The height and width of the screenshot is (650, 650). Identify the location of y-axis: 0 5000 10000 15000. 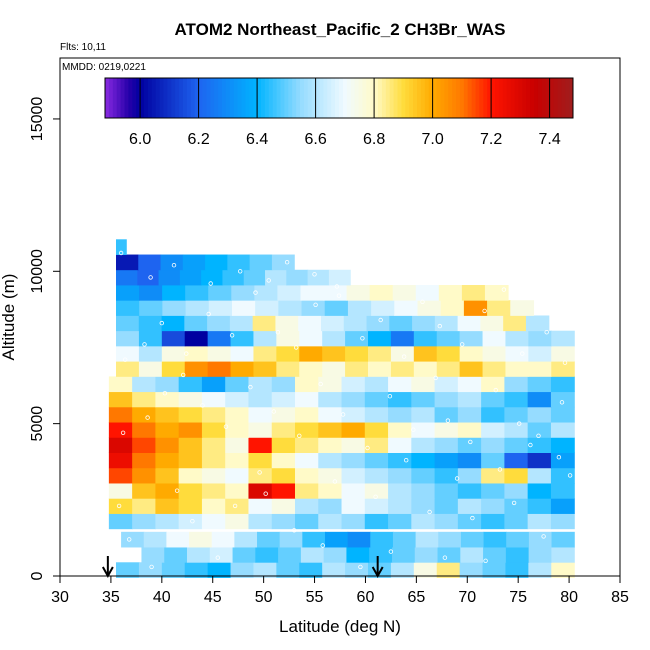
(44, 338).